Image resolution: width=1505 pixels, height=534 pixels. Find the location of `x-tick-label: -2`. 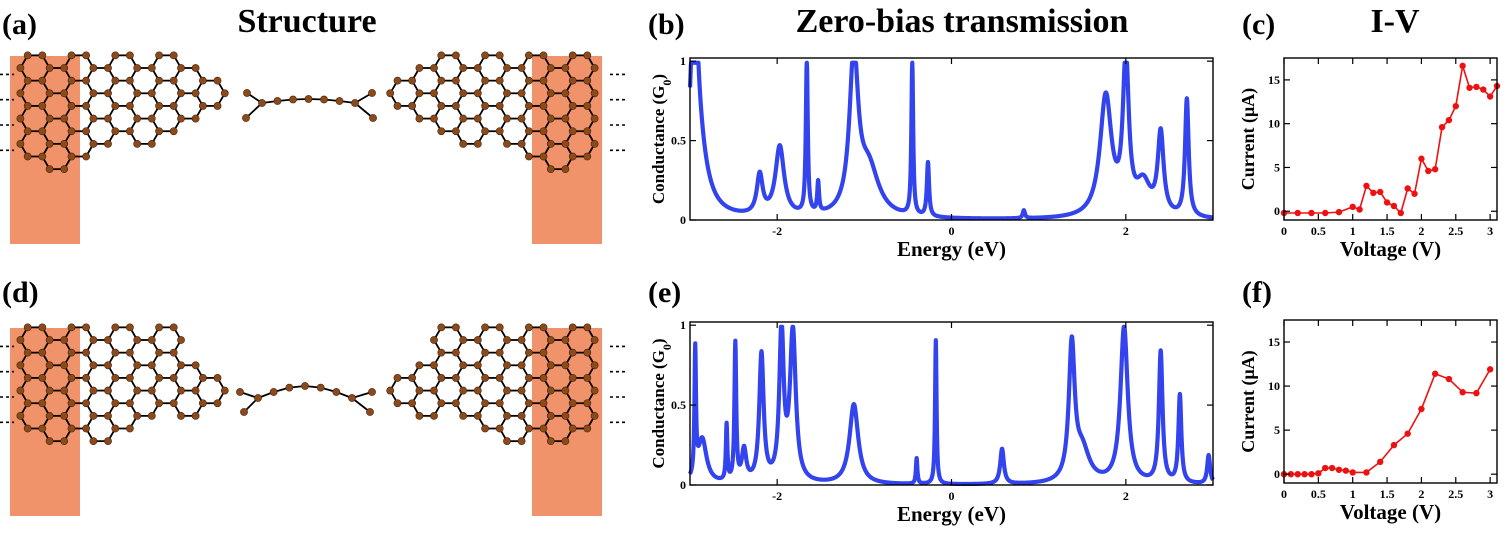

x-tick-label: -2 is located at coordinates (777, 496).